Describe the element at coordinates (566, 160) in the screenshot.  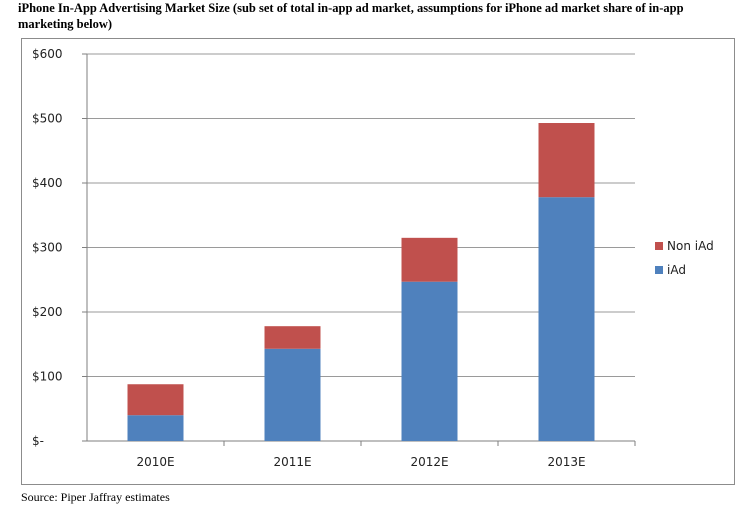
I see `bar-non-iad-2013e` at that location.